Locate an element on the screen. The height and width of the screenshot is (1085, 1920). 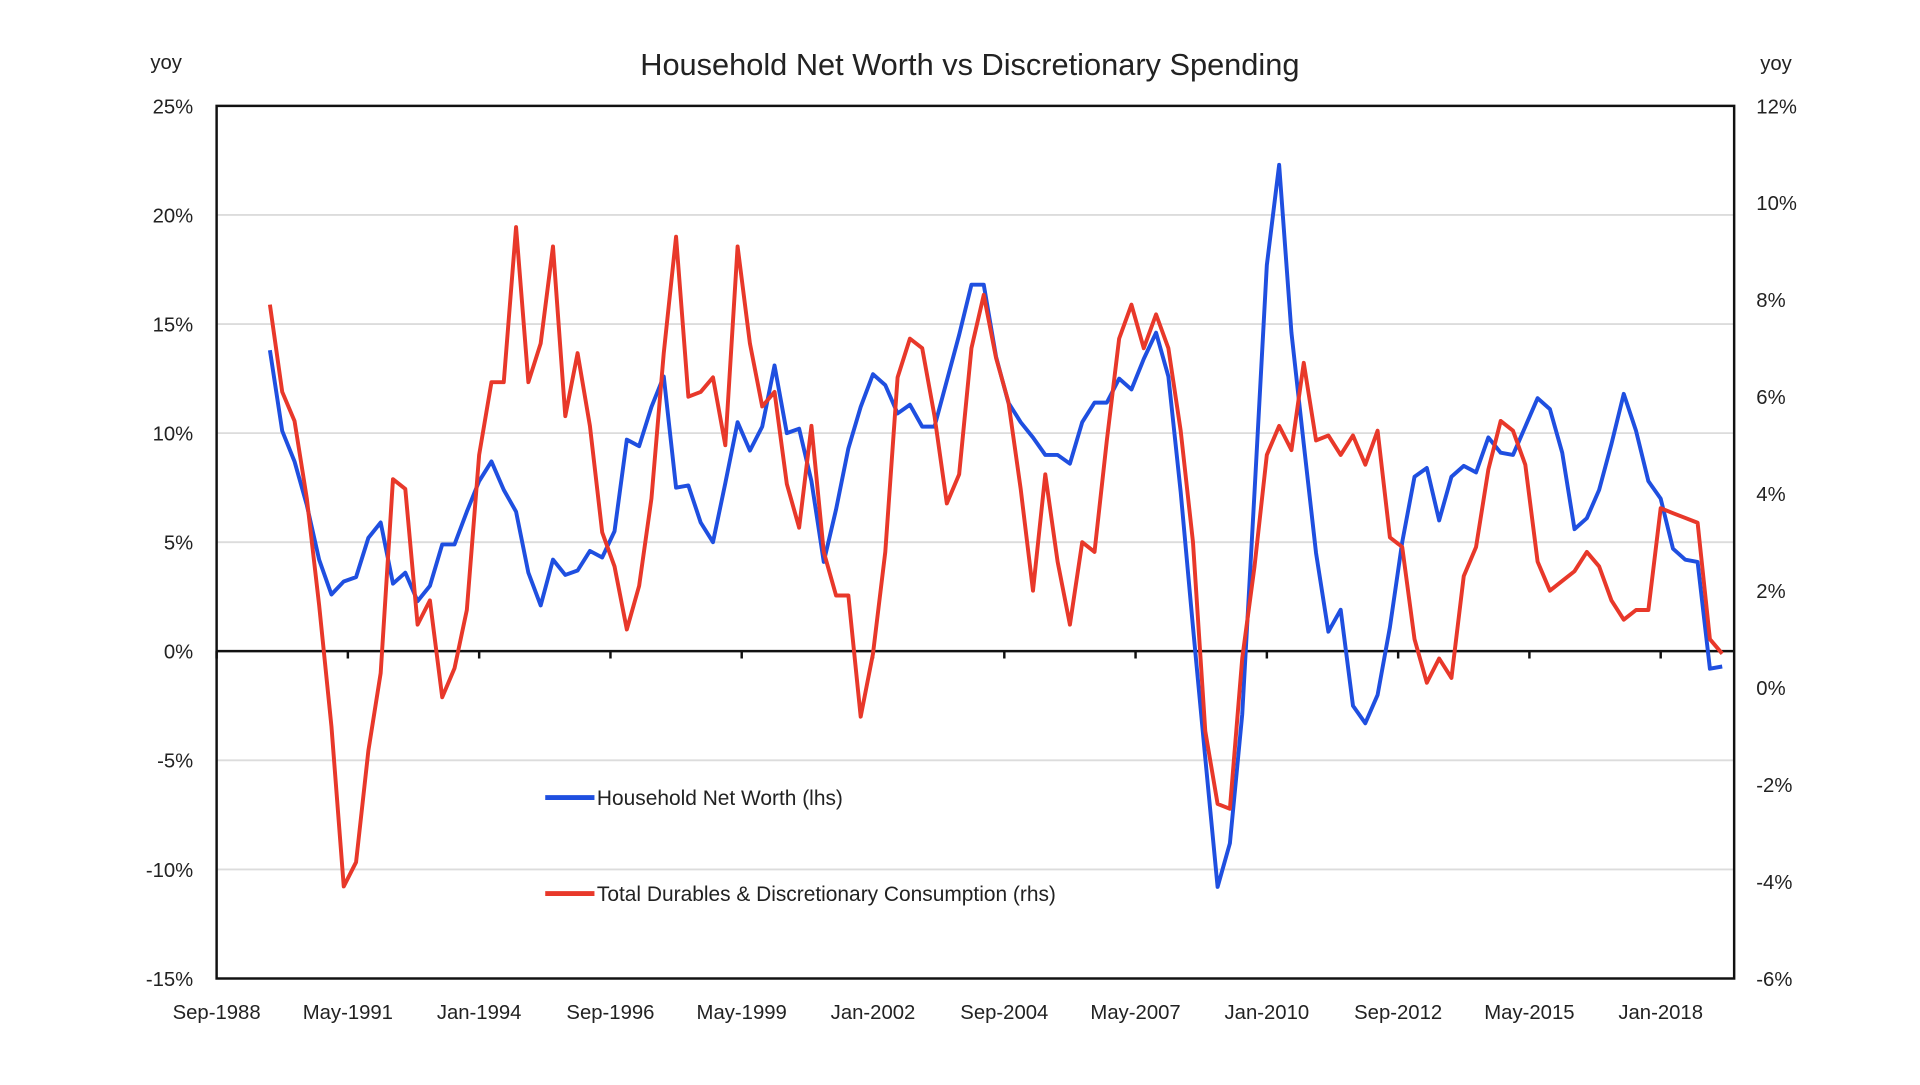
right-axis-unit: yoy is located at coordinates (1776, 64).